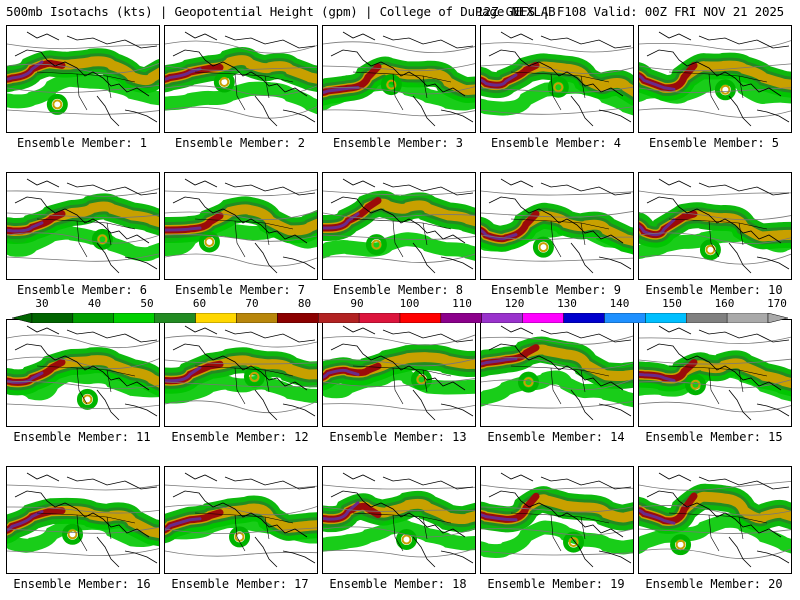 This screenshot has height=600, width=800. I want to click on colorbar-tick-label: 60, so click(199, 303).